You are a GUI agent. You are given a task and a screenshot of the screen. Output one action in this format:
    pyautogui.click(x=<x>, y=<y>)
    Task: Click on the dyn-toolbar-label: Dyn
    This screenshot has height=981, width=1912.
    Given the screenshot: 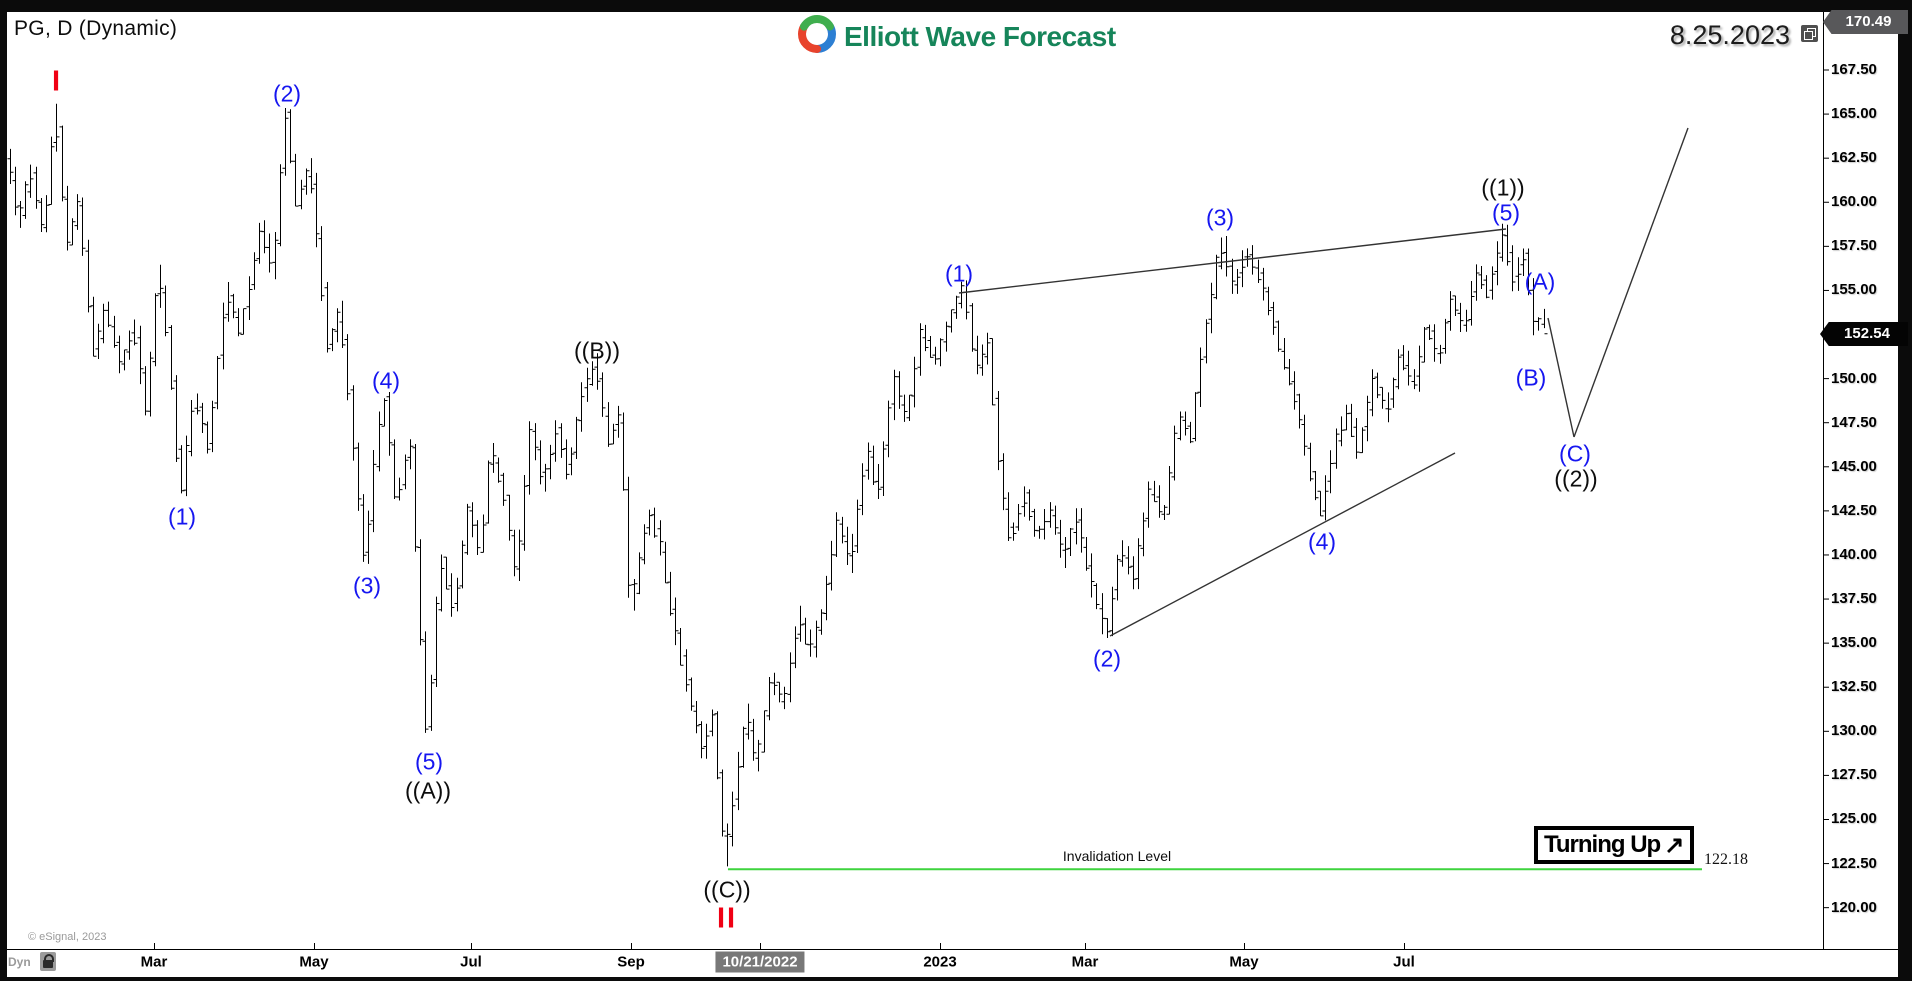 What is the action you would take?
    pyautogui.click(x=19, y=962)
    